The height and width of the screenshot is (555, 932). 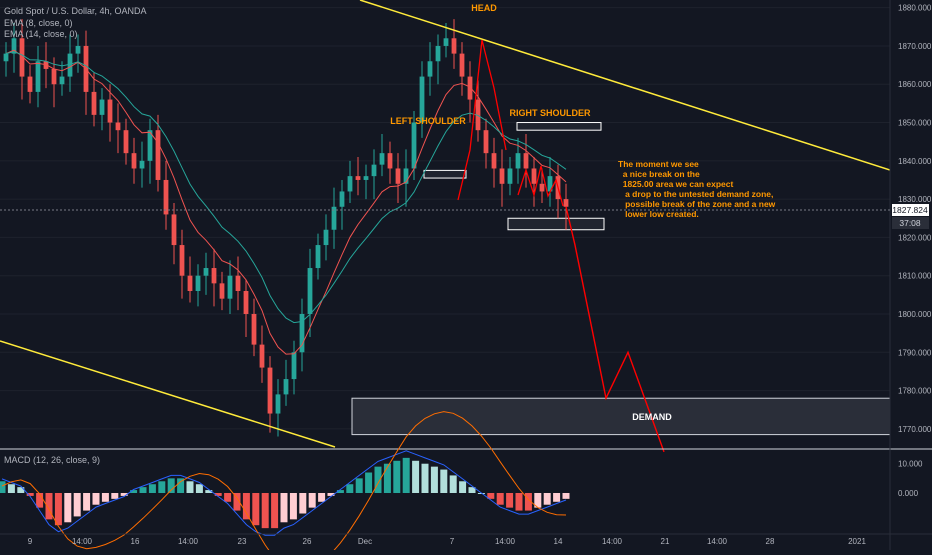 I want to click on symbol-legend: Gold Spot / U.S. Dollar, 4h, OANDA, so click(x=75, y=11).